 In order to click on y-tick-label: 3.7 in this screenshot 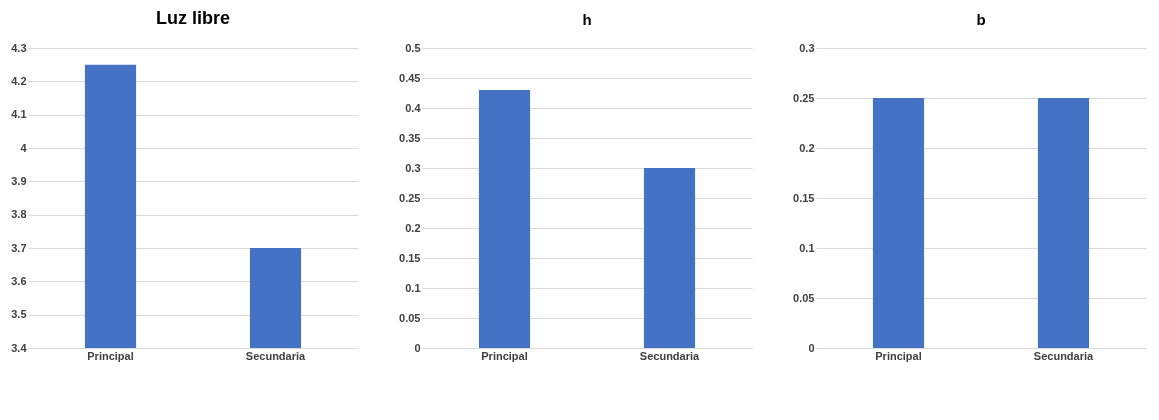, I will do `click(19, 247)`.